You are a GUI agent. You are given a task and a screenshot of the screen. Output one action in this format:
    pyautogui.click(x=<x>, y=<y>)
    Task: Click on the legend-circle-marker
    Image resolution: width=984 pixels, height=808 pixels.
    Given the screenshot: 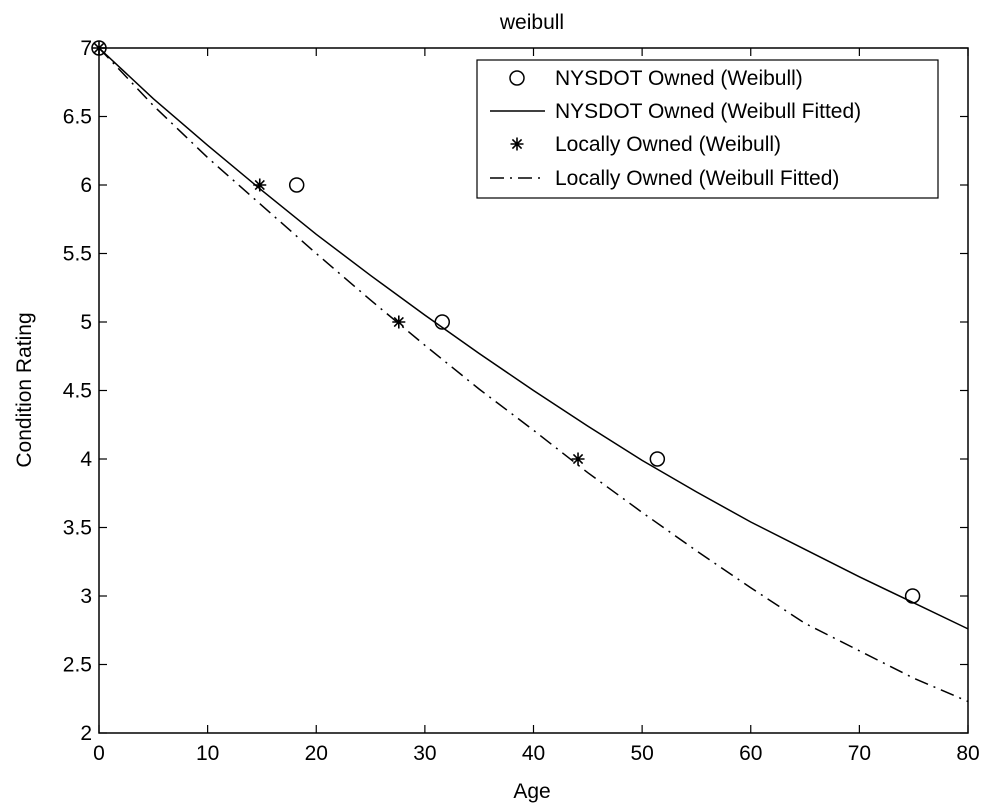 What is the action you would take?
    pyautogui.click(x=517, y=78)
    